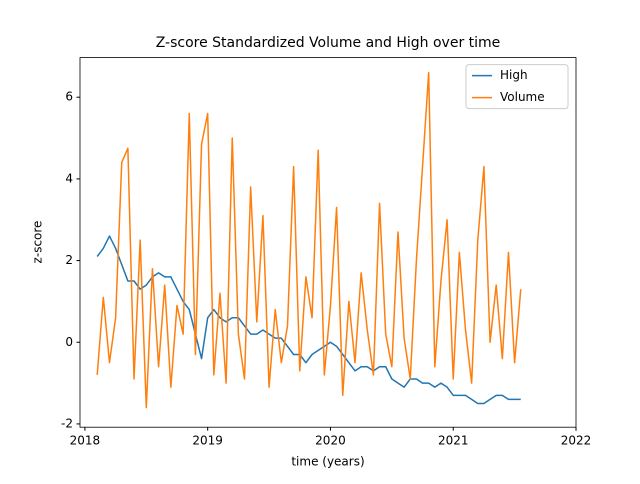 This screenshot has height=484, width=640. Describe the element at coordinates (327, 462) in the screenshot. I see `x-axis-label: time (years)` at that location.